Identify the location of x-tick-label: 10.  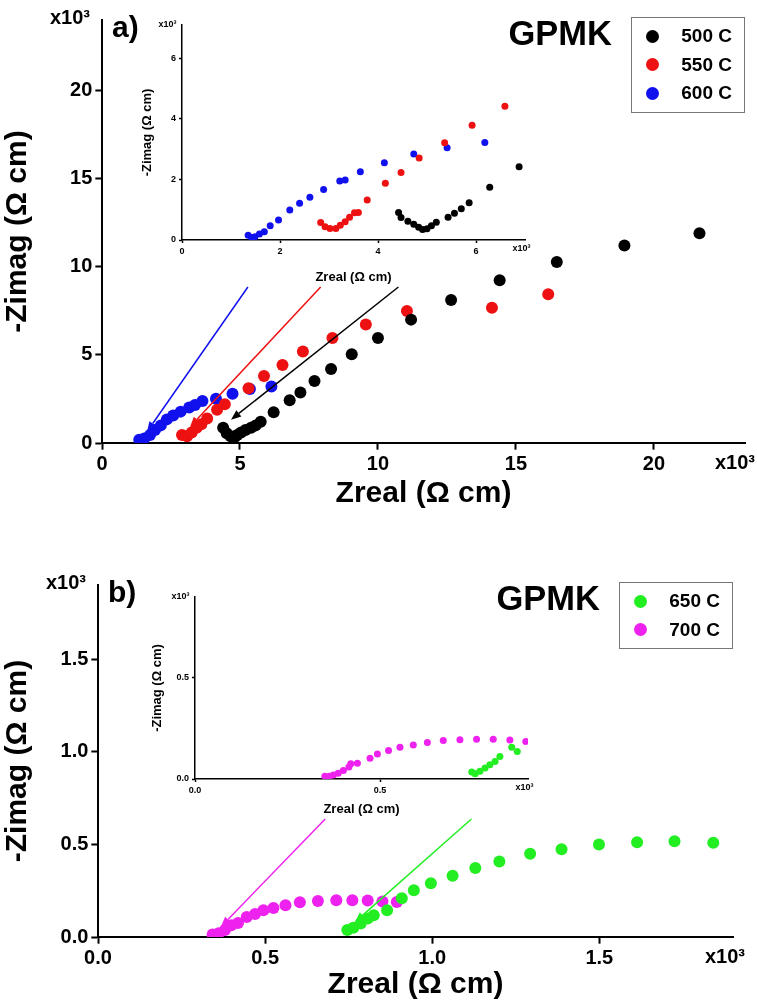
(378, 463).